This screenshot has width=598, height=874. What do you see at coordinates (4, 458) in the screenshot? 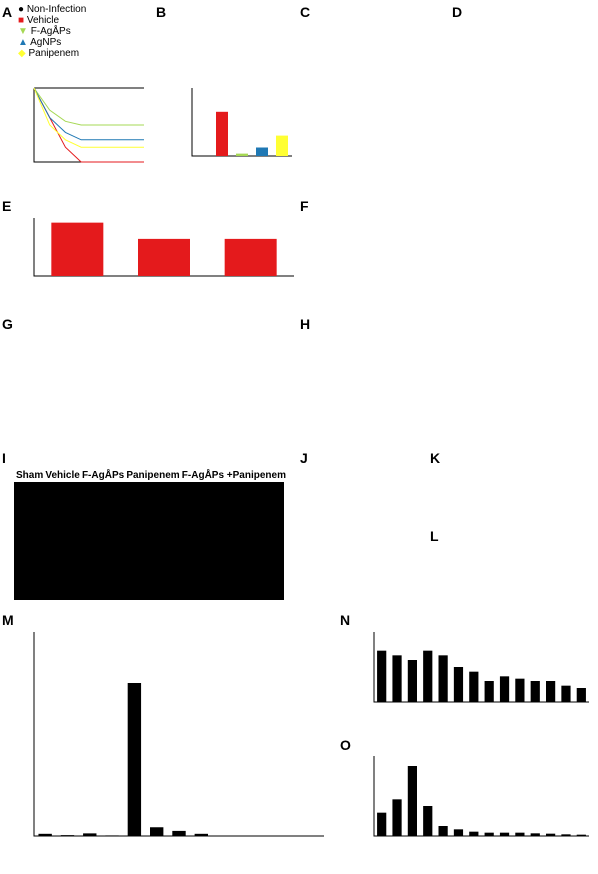
I see `panel-label-i: I` at bounding box center [4, 458].